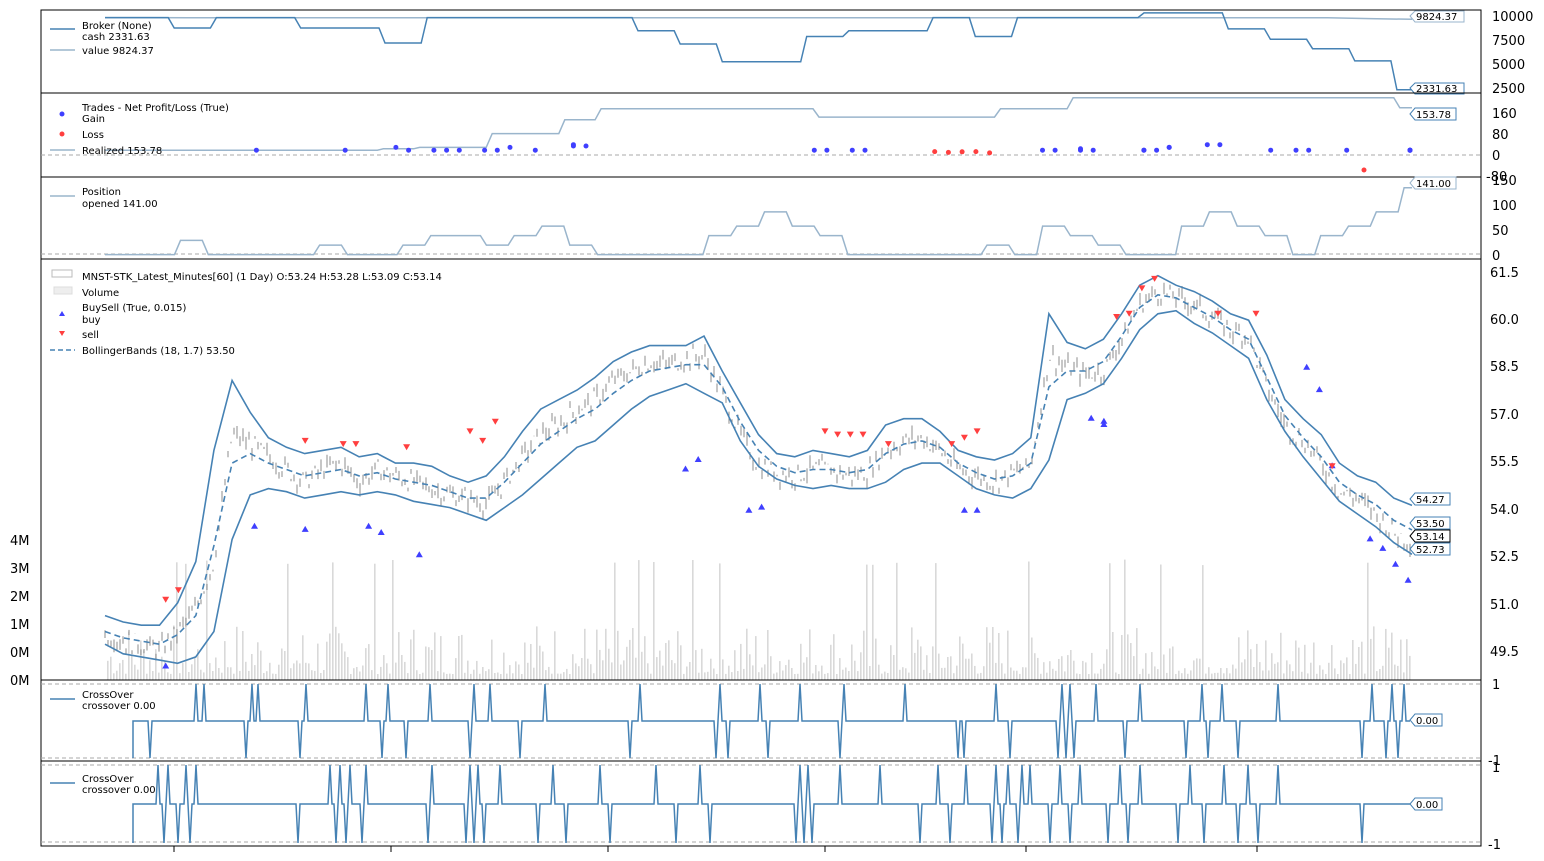 This screenshot has width=1544, height=861. Describe the element at coordinates (1504, 652) in the screenshot. I see `price-y-tick: 49.5` at that location.